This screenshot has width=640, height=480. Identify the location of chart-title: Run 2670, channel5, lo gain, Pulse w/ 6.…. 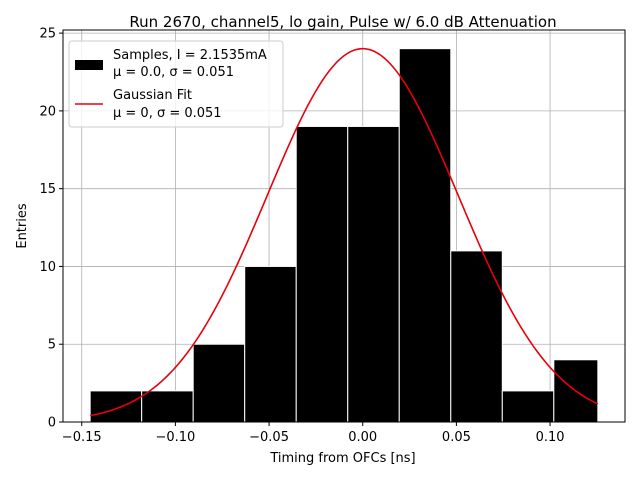
(342, 22).